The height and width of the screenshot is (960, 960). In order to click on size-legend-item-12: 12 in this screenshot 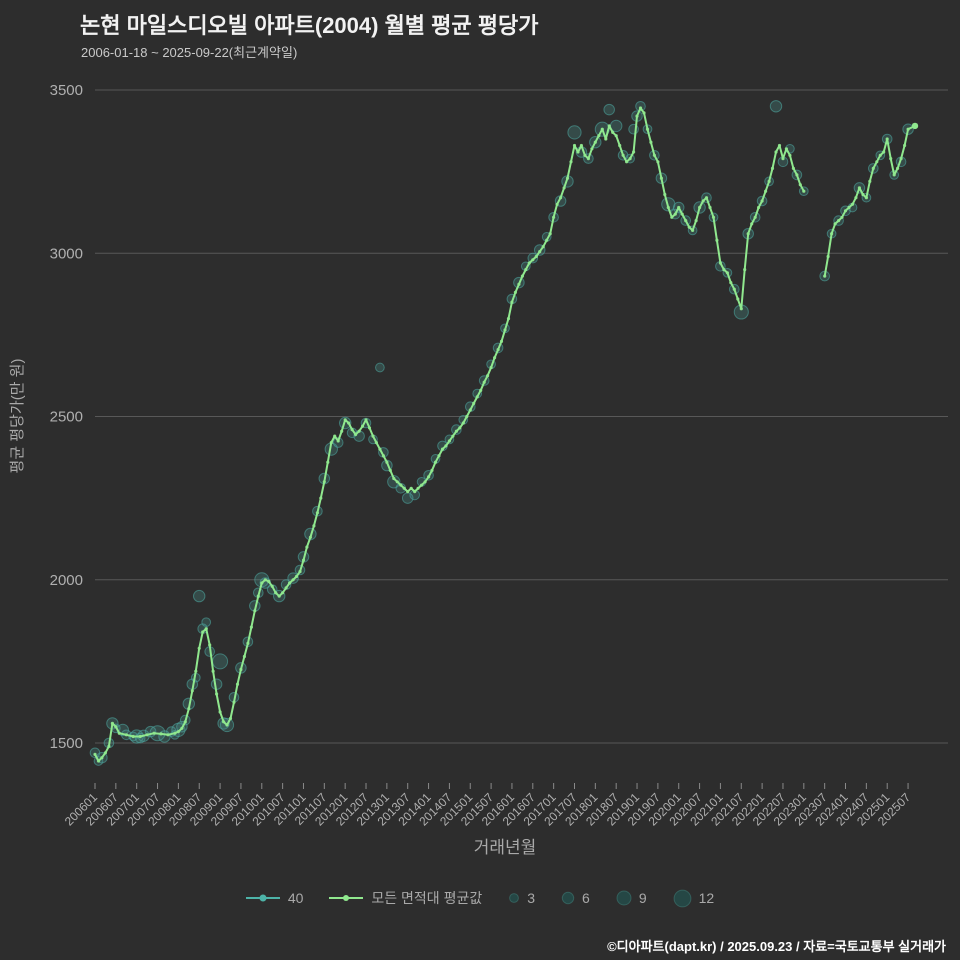, I will do `click(694, 898)`.